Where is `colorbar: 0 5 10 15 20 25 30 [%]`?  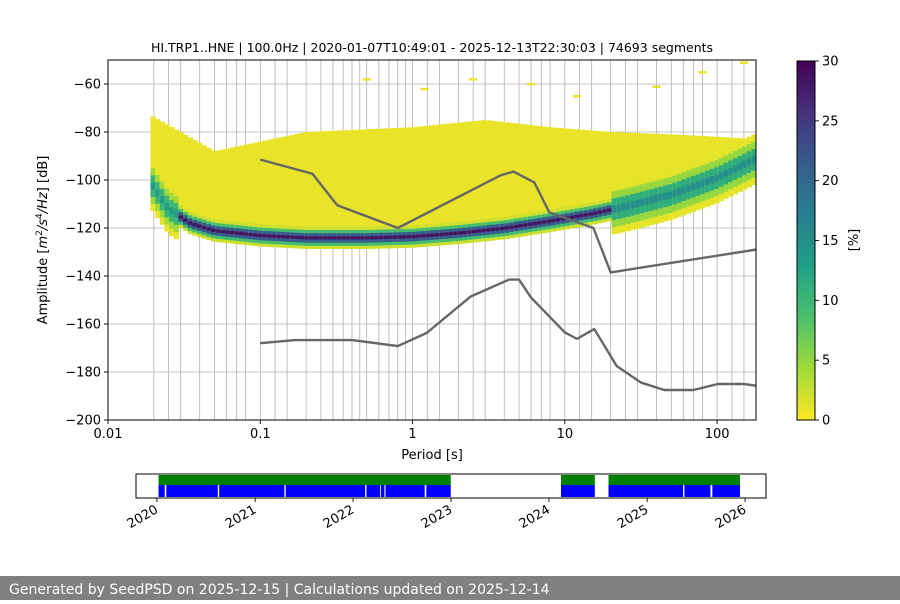
colorbar: 0 5 10 15 20 25 30 [%] is located at coordinates (829, 242).